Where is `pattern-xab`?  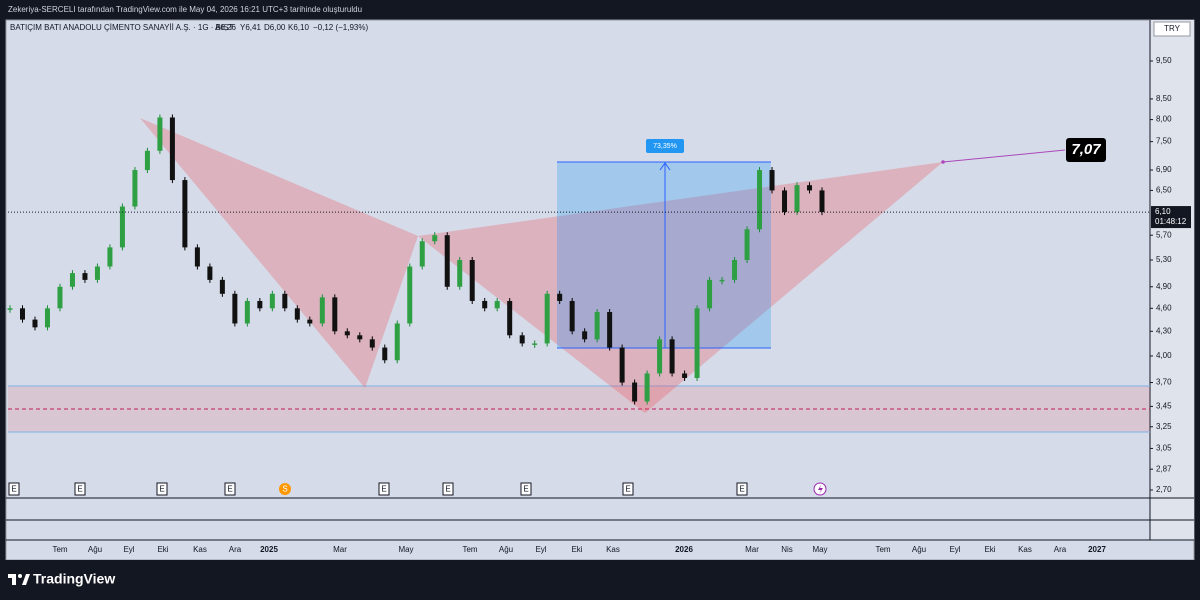 pattern-xab is located at coordinates (279, 253).